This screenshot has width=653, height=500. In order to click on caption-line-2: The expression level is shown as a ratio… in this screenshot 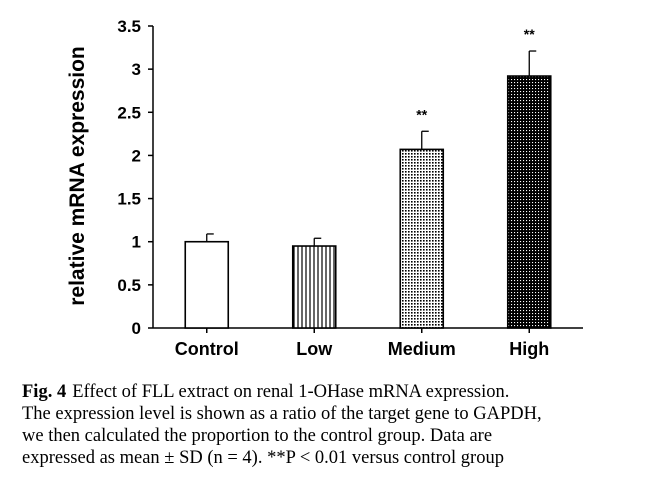, I will do `click(282, 414)`.